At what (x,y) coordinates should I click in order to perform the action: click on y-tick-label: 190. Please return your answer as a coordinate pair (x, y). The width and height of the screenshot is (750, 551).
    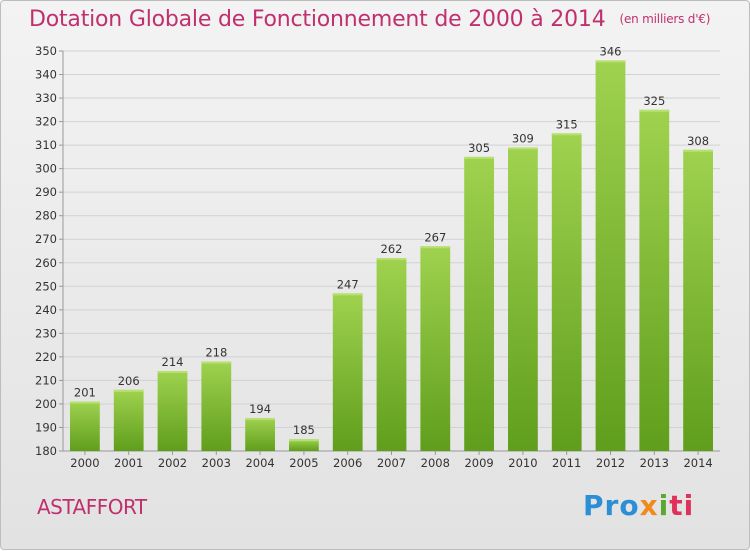
    Looking at the image, I should click on (46, 427).